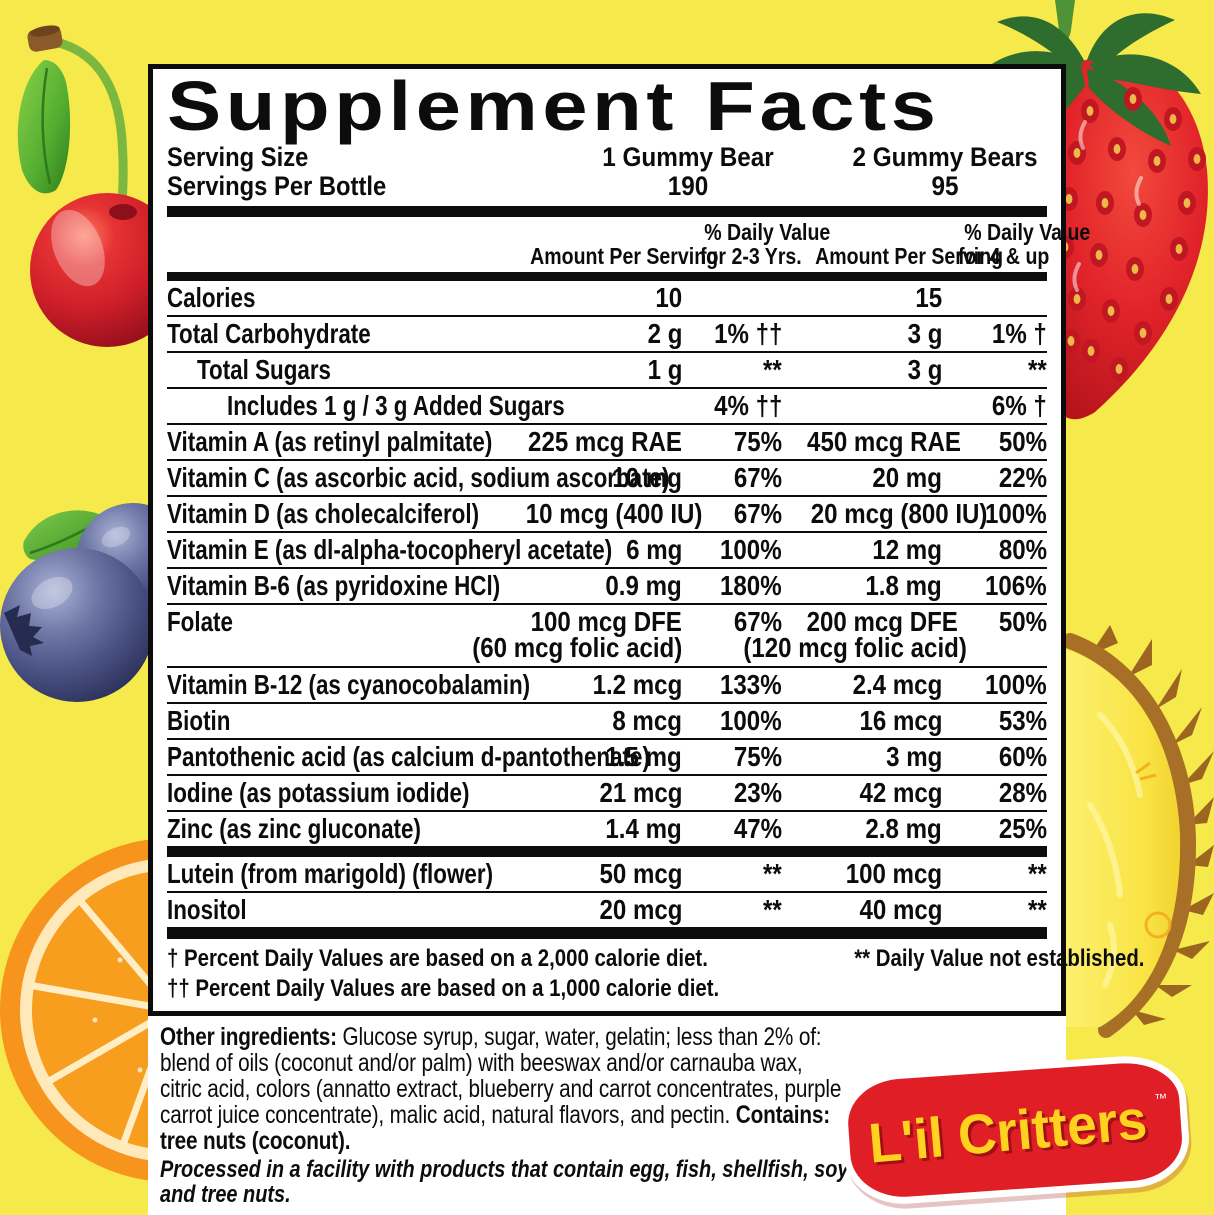 This screenshot has width=1214, height=1215. Describe the element at coordinates (334, 585) in the screenshot. I see `row-label: Vitamin B-6 (as pyridoxine HCl)` at that location.